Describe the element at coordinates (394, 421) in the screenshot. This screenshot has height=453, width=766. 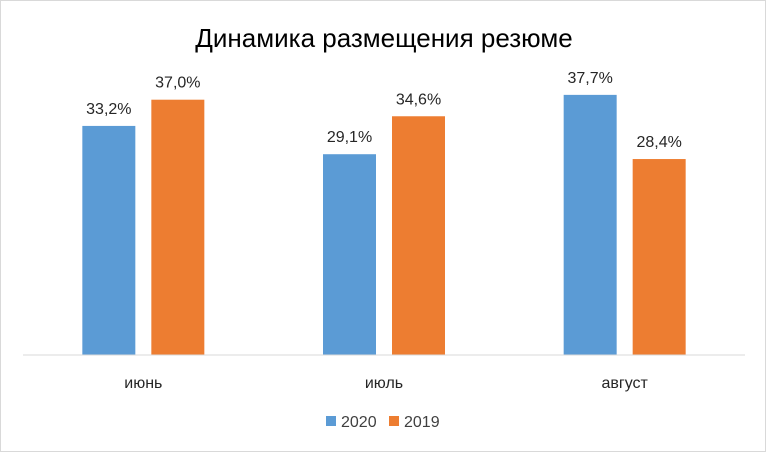
I see `legend-swatch-2019` at that location.